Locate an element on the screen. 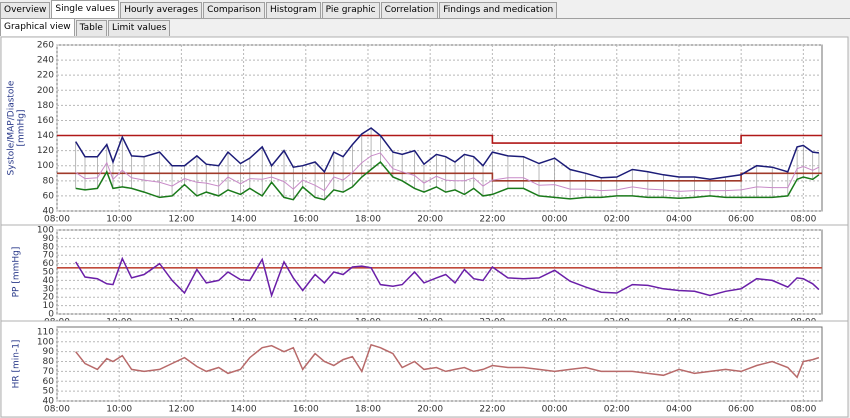 This screenshot has width=850, height=418. y-tick-label: 110 is located at coordinates (45, 332).